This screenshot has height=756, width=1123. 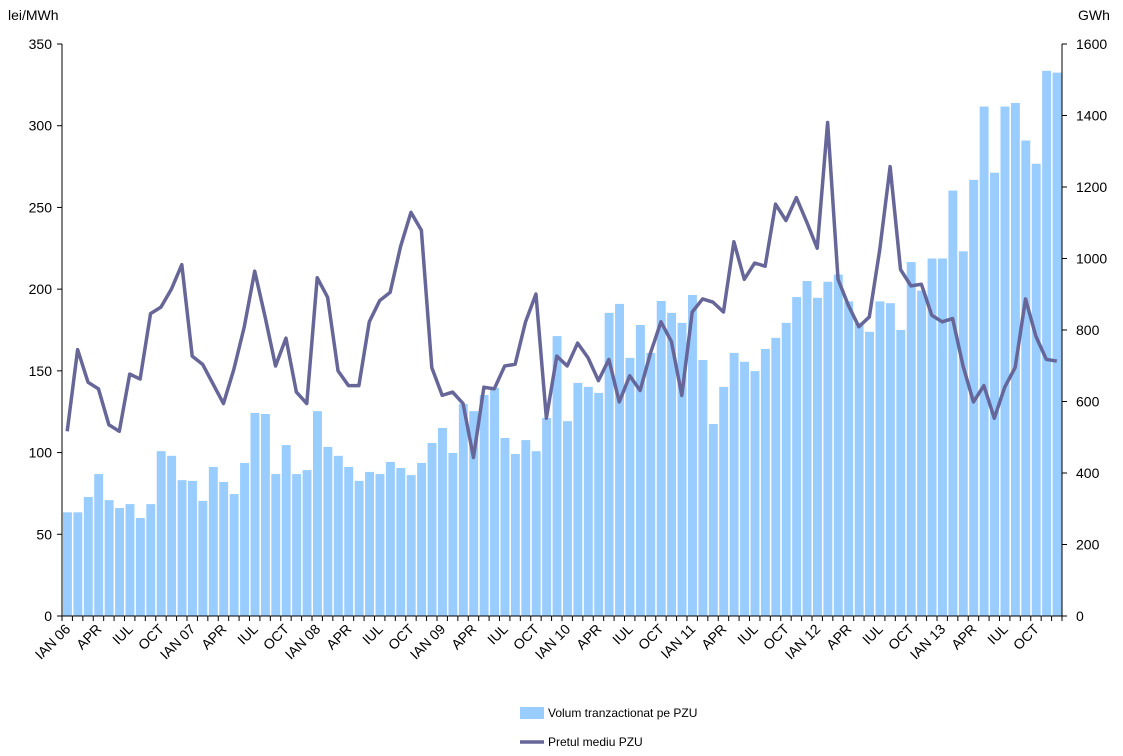 What do you see at coordinates (677, 641) in the screenshot?
I see `x-tick-label: IAN 11` at bounding box center [677, 641].